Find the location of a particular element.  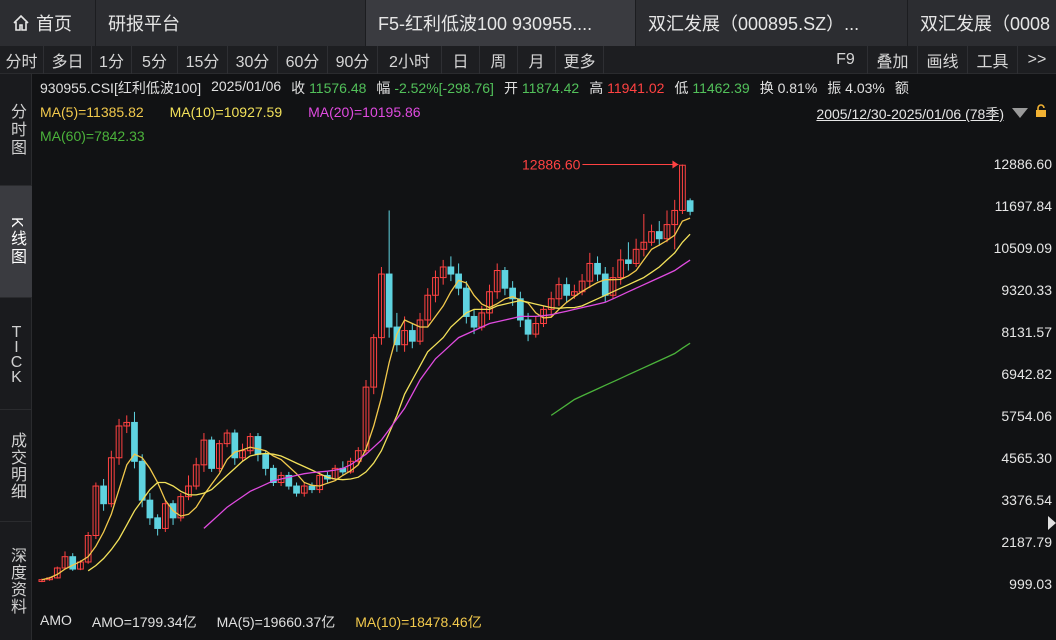

period-button-2hour: 2小时 is located at coordinates (410, 59).